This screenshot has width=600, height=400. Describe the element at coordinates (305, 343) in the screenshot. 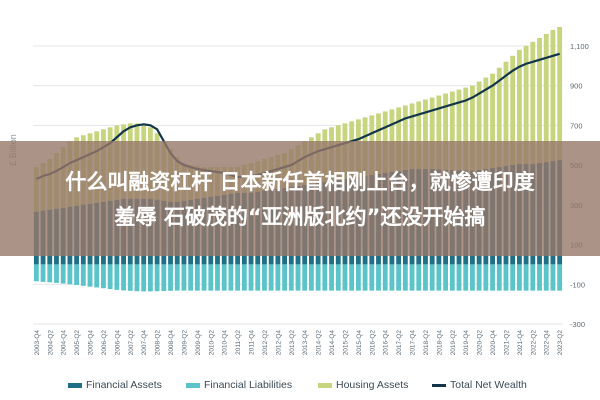

I see `x-tick-label: 2013-Q4` at that location.